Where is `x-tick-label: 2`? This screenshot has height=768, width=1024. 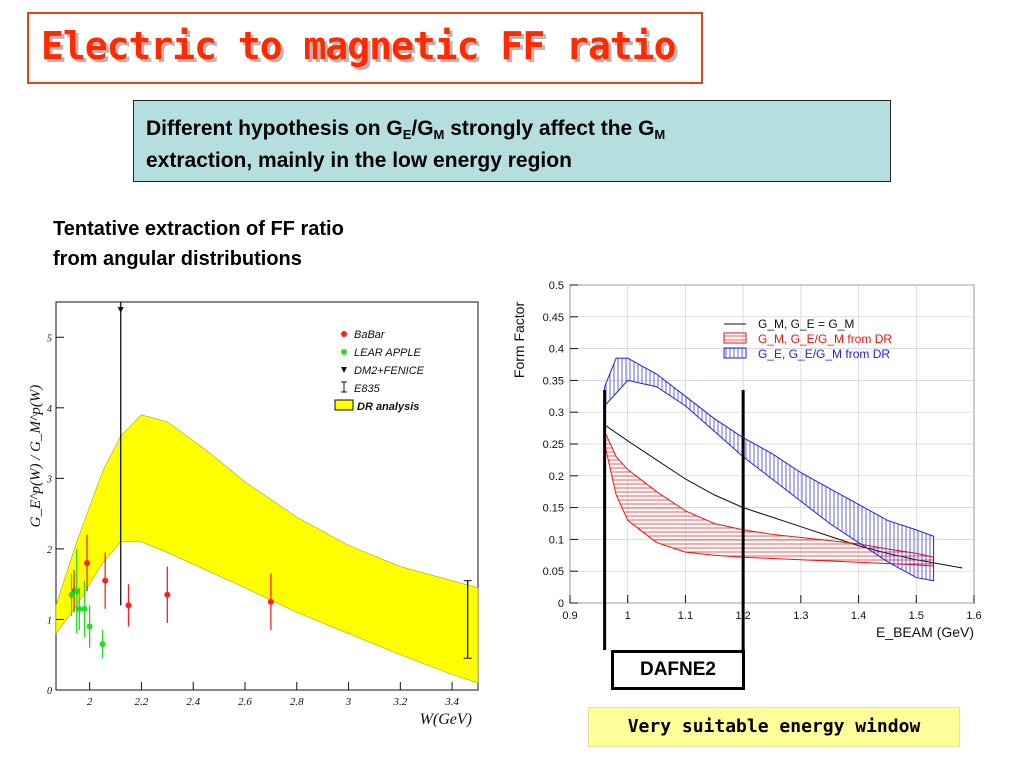
x-tick-label: 2 is located at coordinates (90, 702).